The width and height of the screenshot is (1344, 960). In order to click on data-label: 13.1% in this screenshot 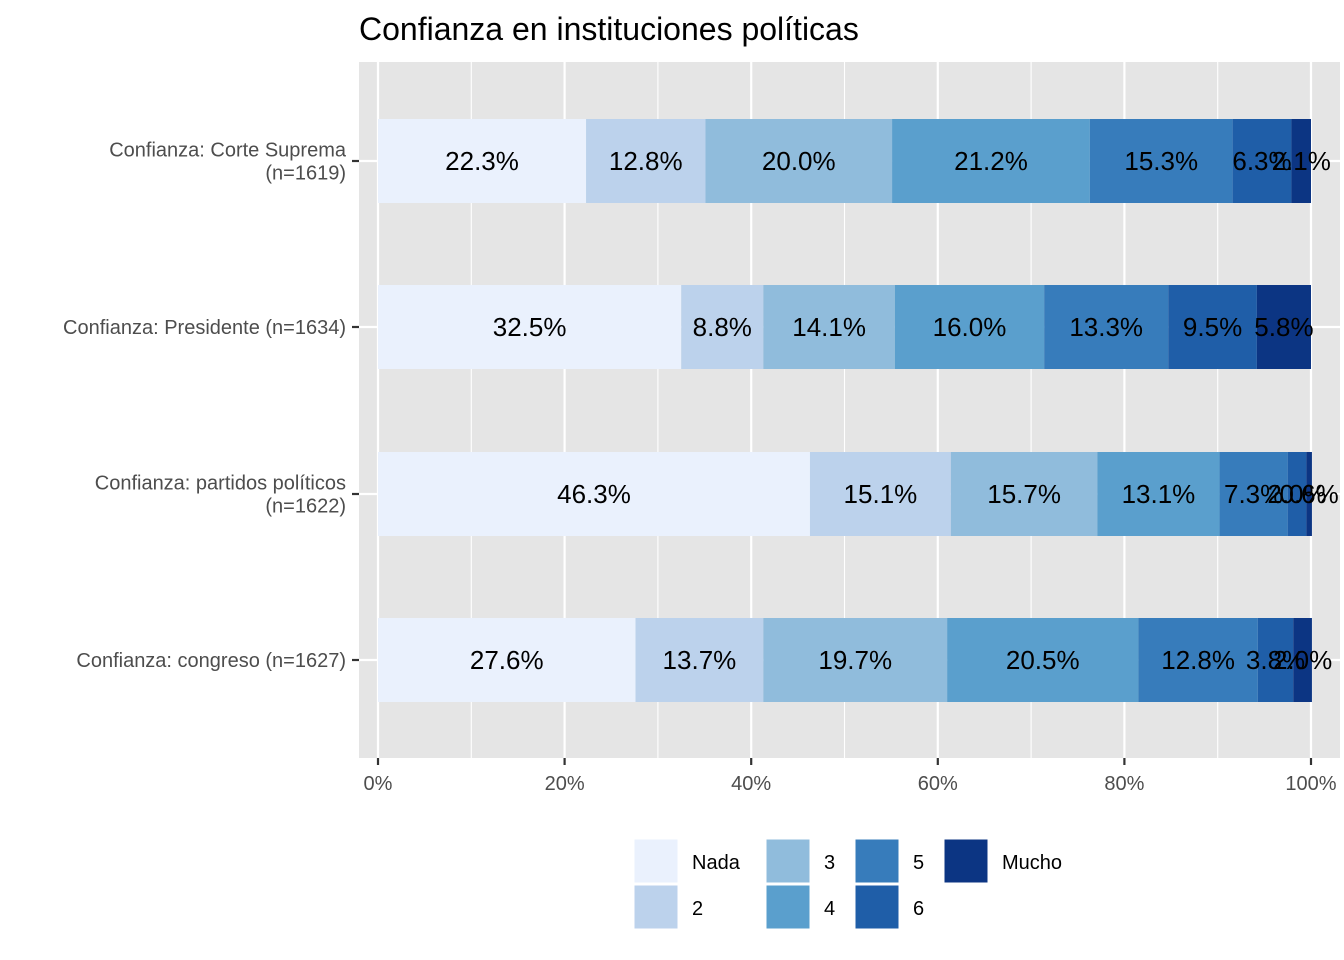, I will do `click(1159, 494)`.